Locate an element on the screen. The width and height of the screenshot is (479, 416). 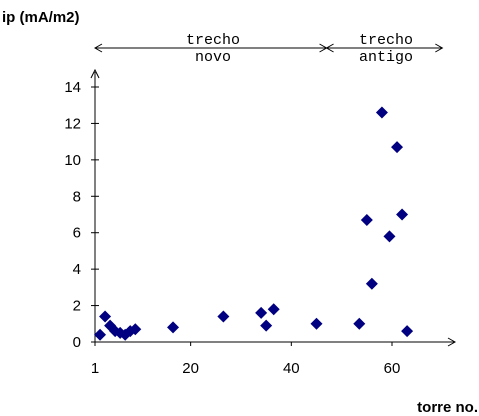
y-tick-label: 4 is located at coordinates (77, 269).